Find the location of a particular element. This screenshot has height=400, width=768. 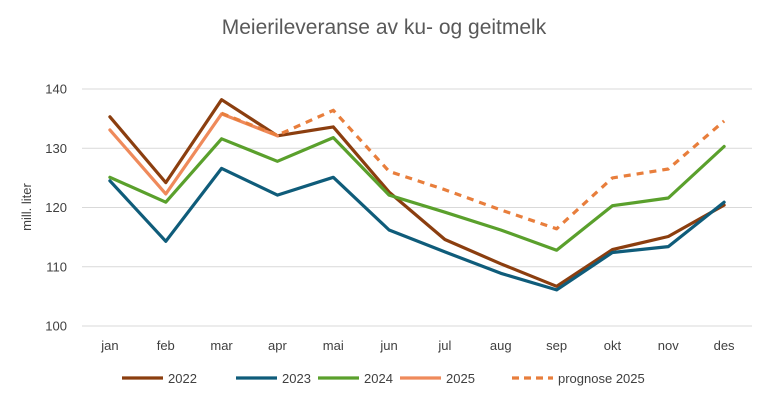

x-tick-label: jul is located at coordinates (444, 345).